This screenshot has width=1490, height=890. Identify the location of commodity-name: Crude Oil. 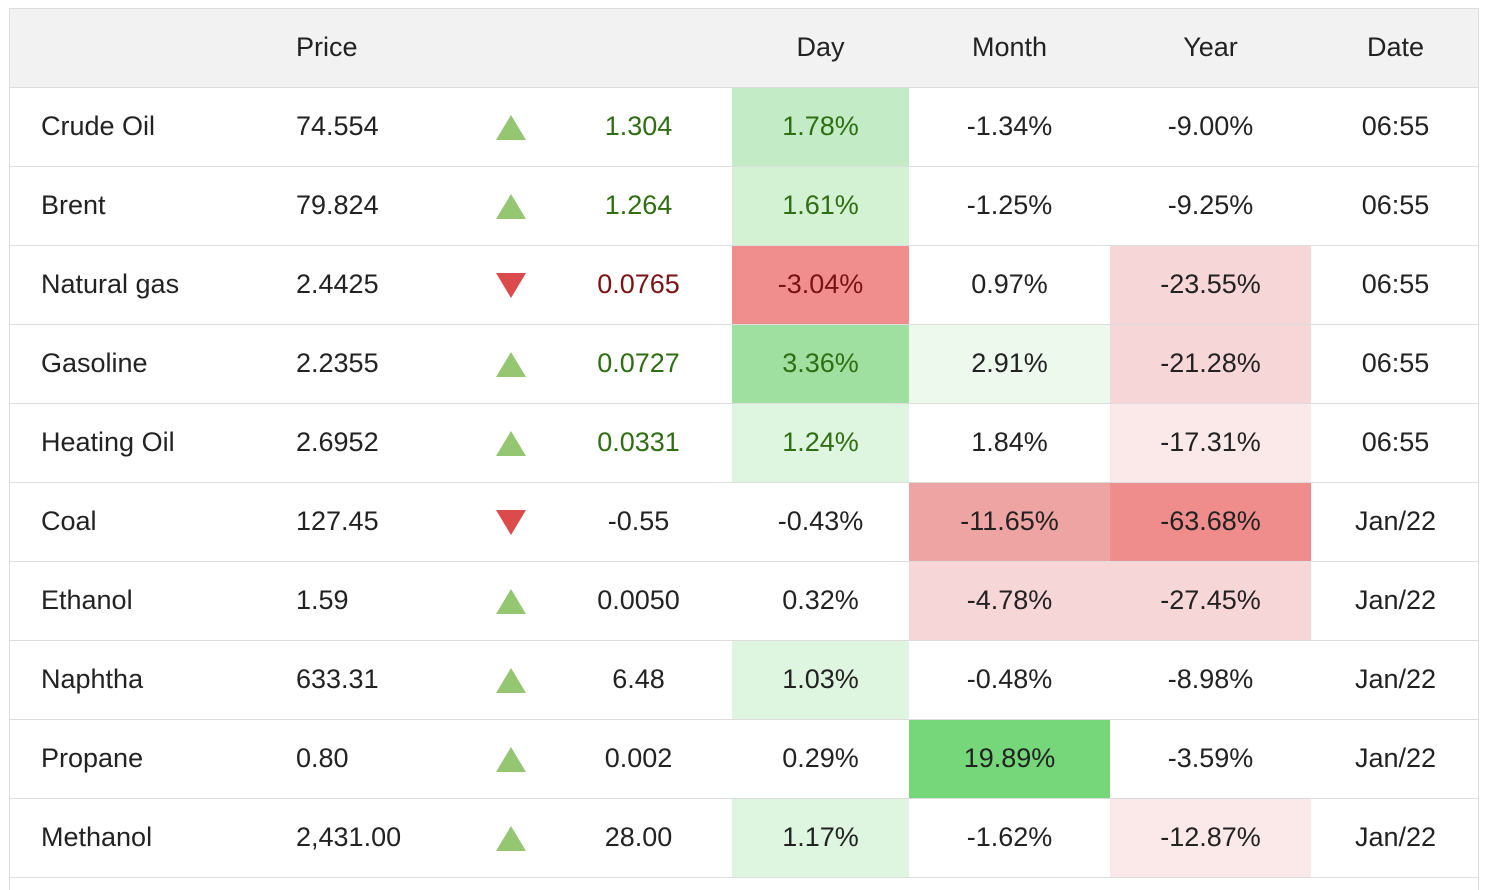
(148, 127).